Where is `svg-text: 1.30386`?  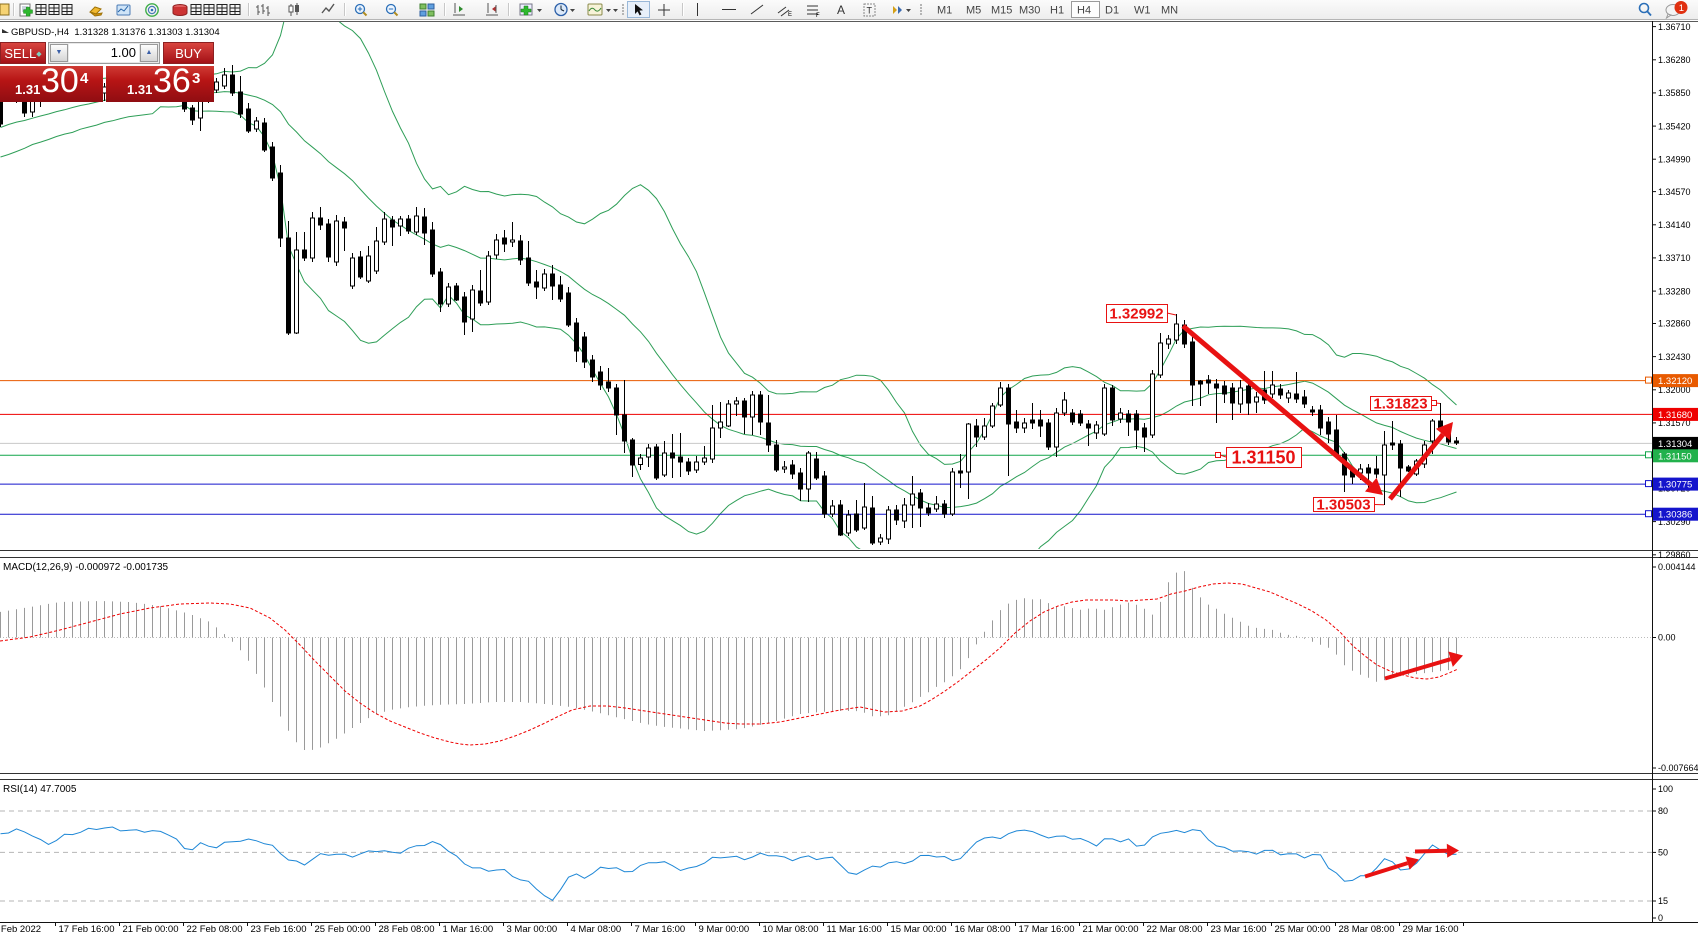
svg-text: 1.30386 is located at coordinates (1675, 515).